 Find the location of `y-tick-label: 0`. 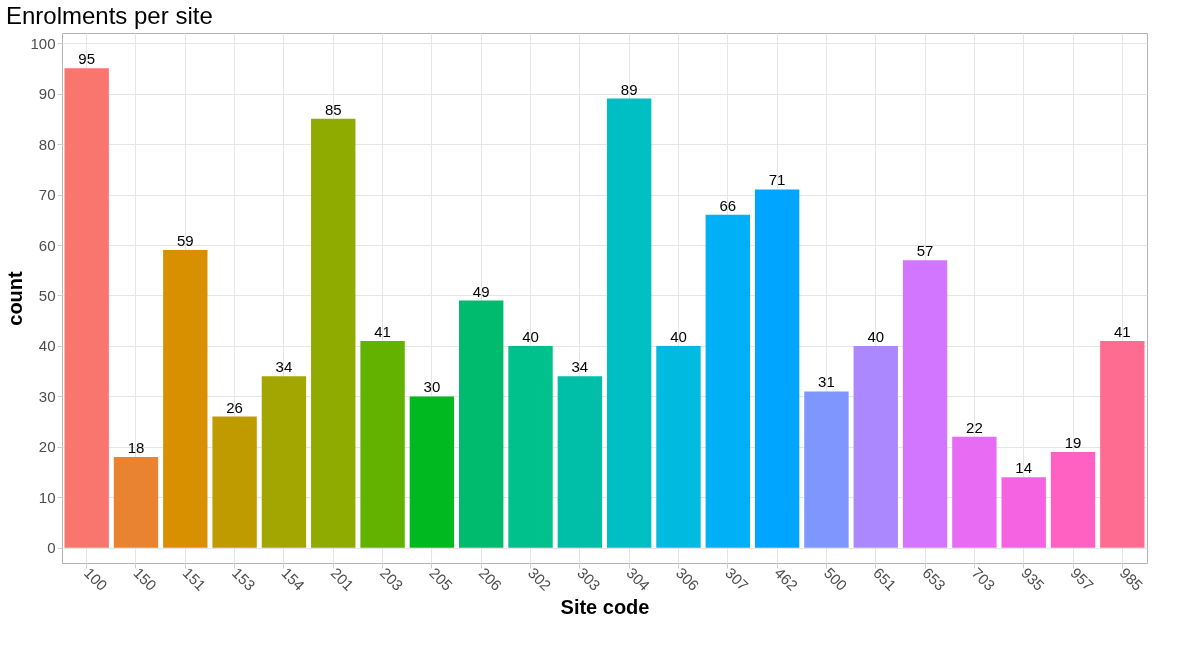

y-tick-label: 0 is located at coordinates (51, 548).